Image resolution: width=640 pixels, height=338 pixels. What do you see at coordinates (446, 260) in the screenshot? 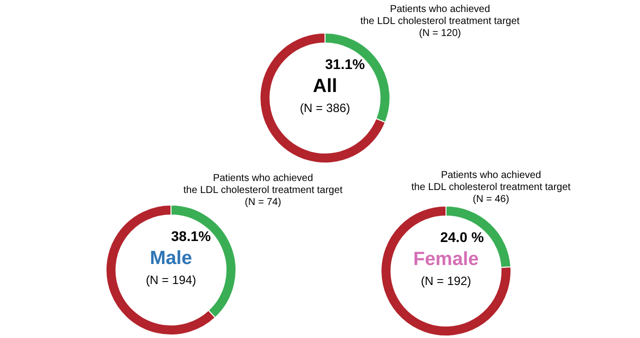
I see `text: Female` at bounding box center [446, 260].